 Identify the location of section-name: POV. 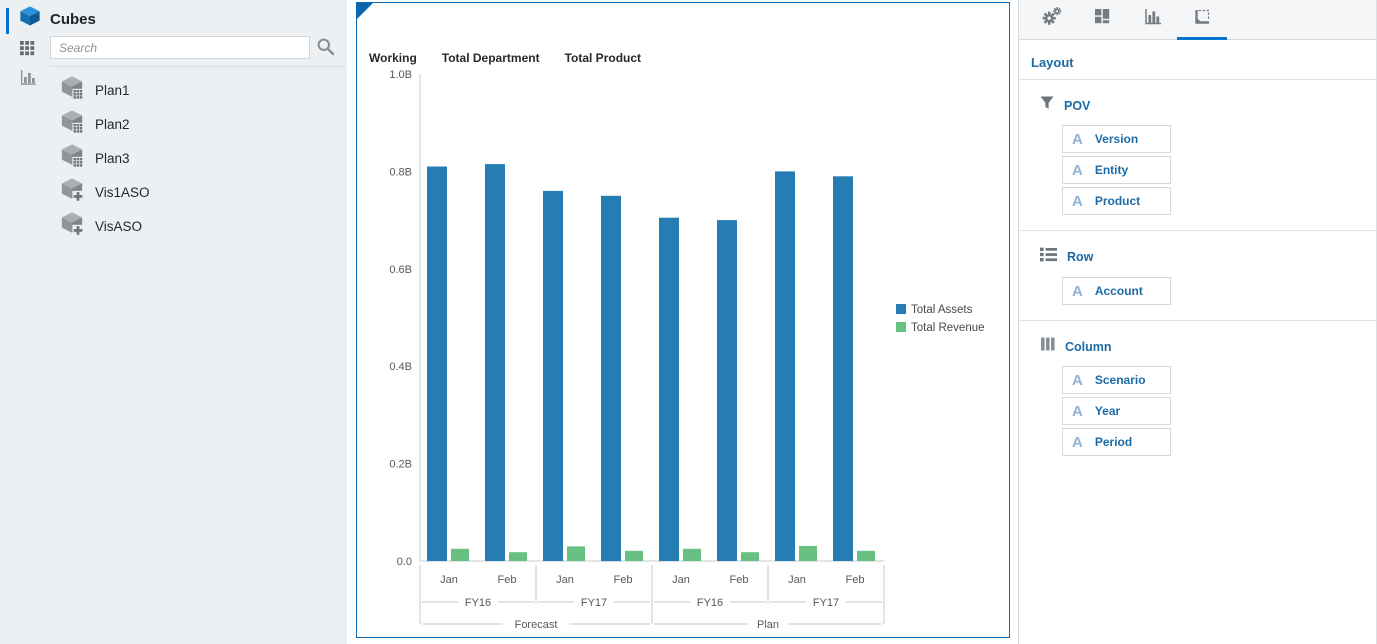
(1077, 105).